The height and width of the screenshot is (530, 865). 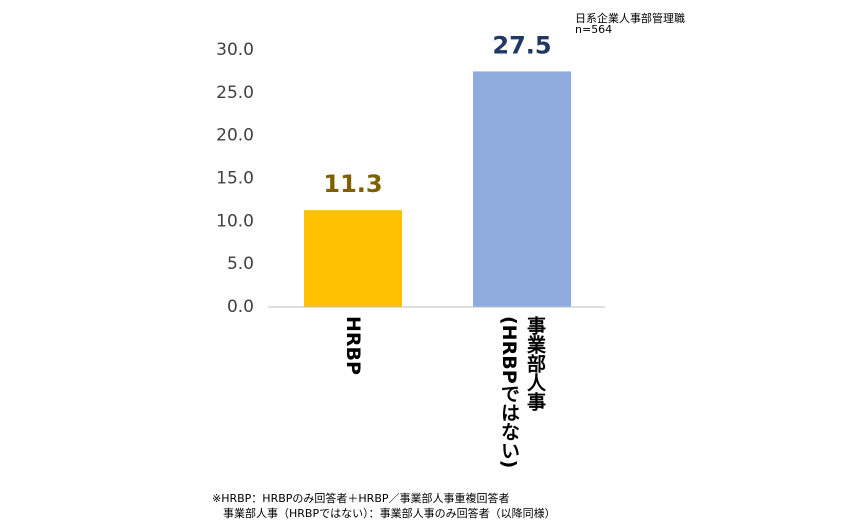 What do you see at coordinates (235, 221) in the screenshot?
I see `y-tick-label: 10.0` at bounding box center [235, 221].